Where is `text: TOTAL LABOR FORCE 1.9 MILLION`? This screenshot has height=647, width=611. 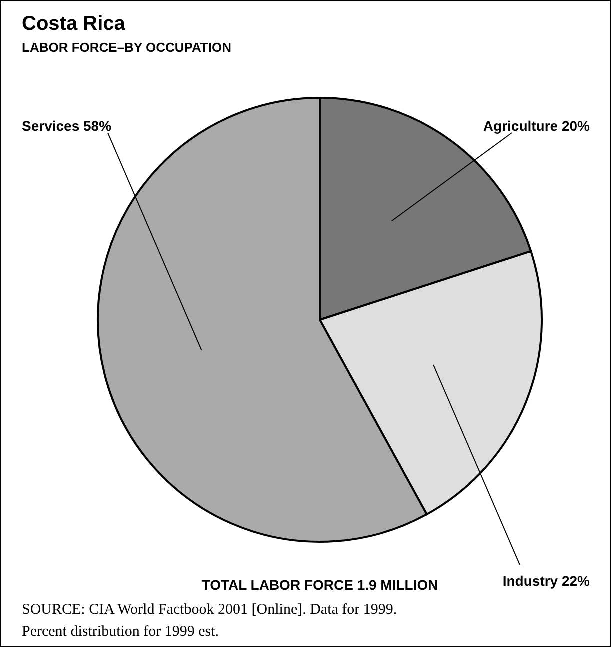 text: TOTAL LABOR FORCE 1.9 MILLION is located at coordinates (320, 585).